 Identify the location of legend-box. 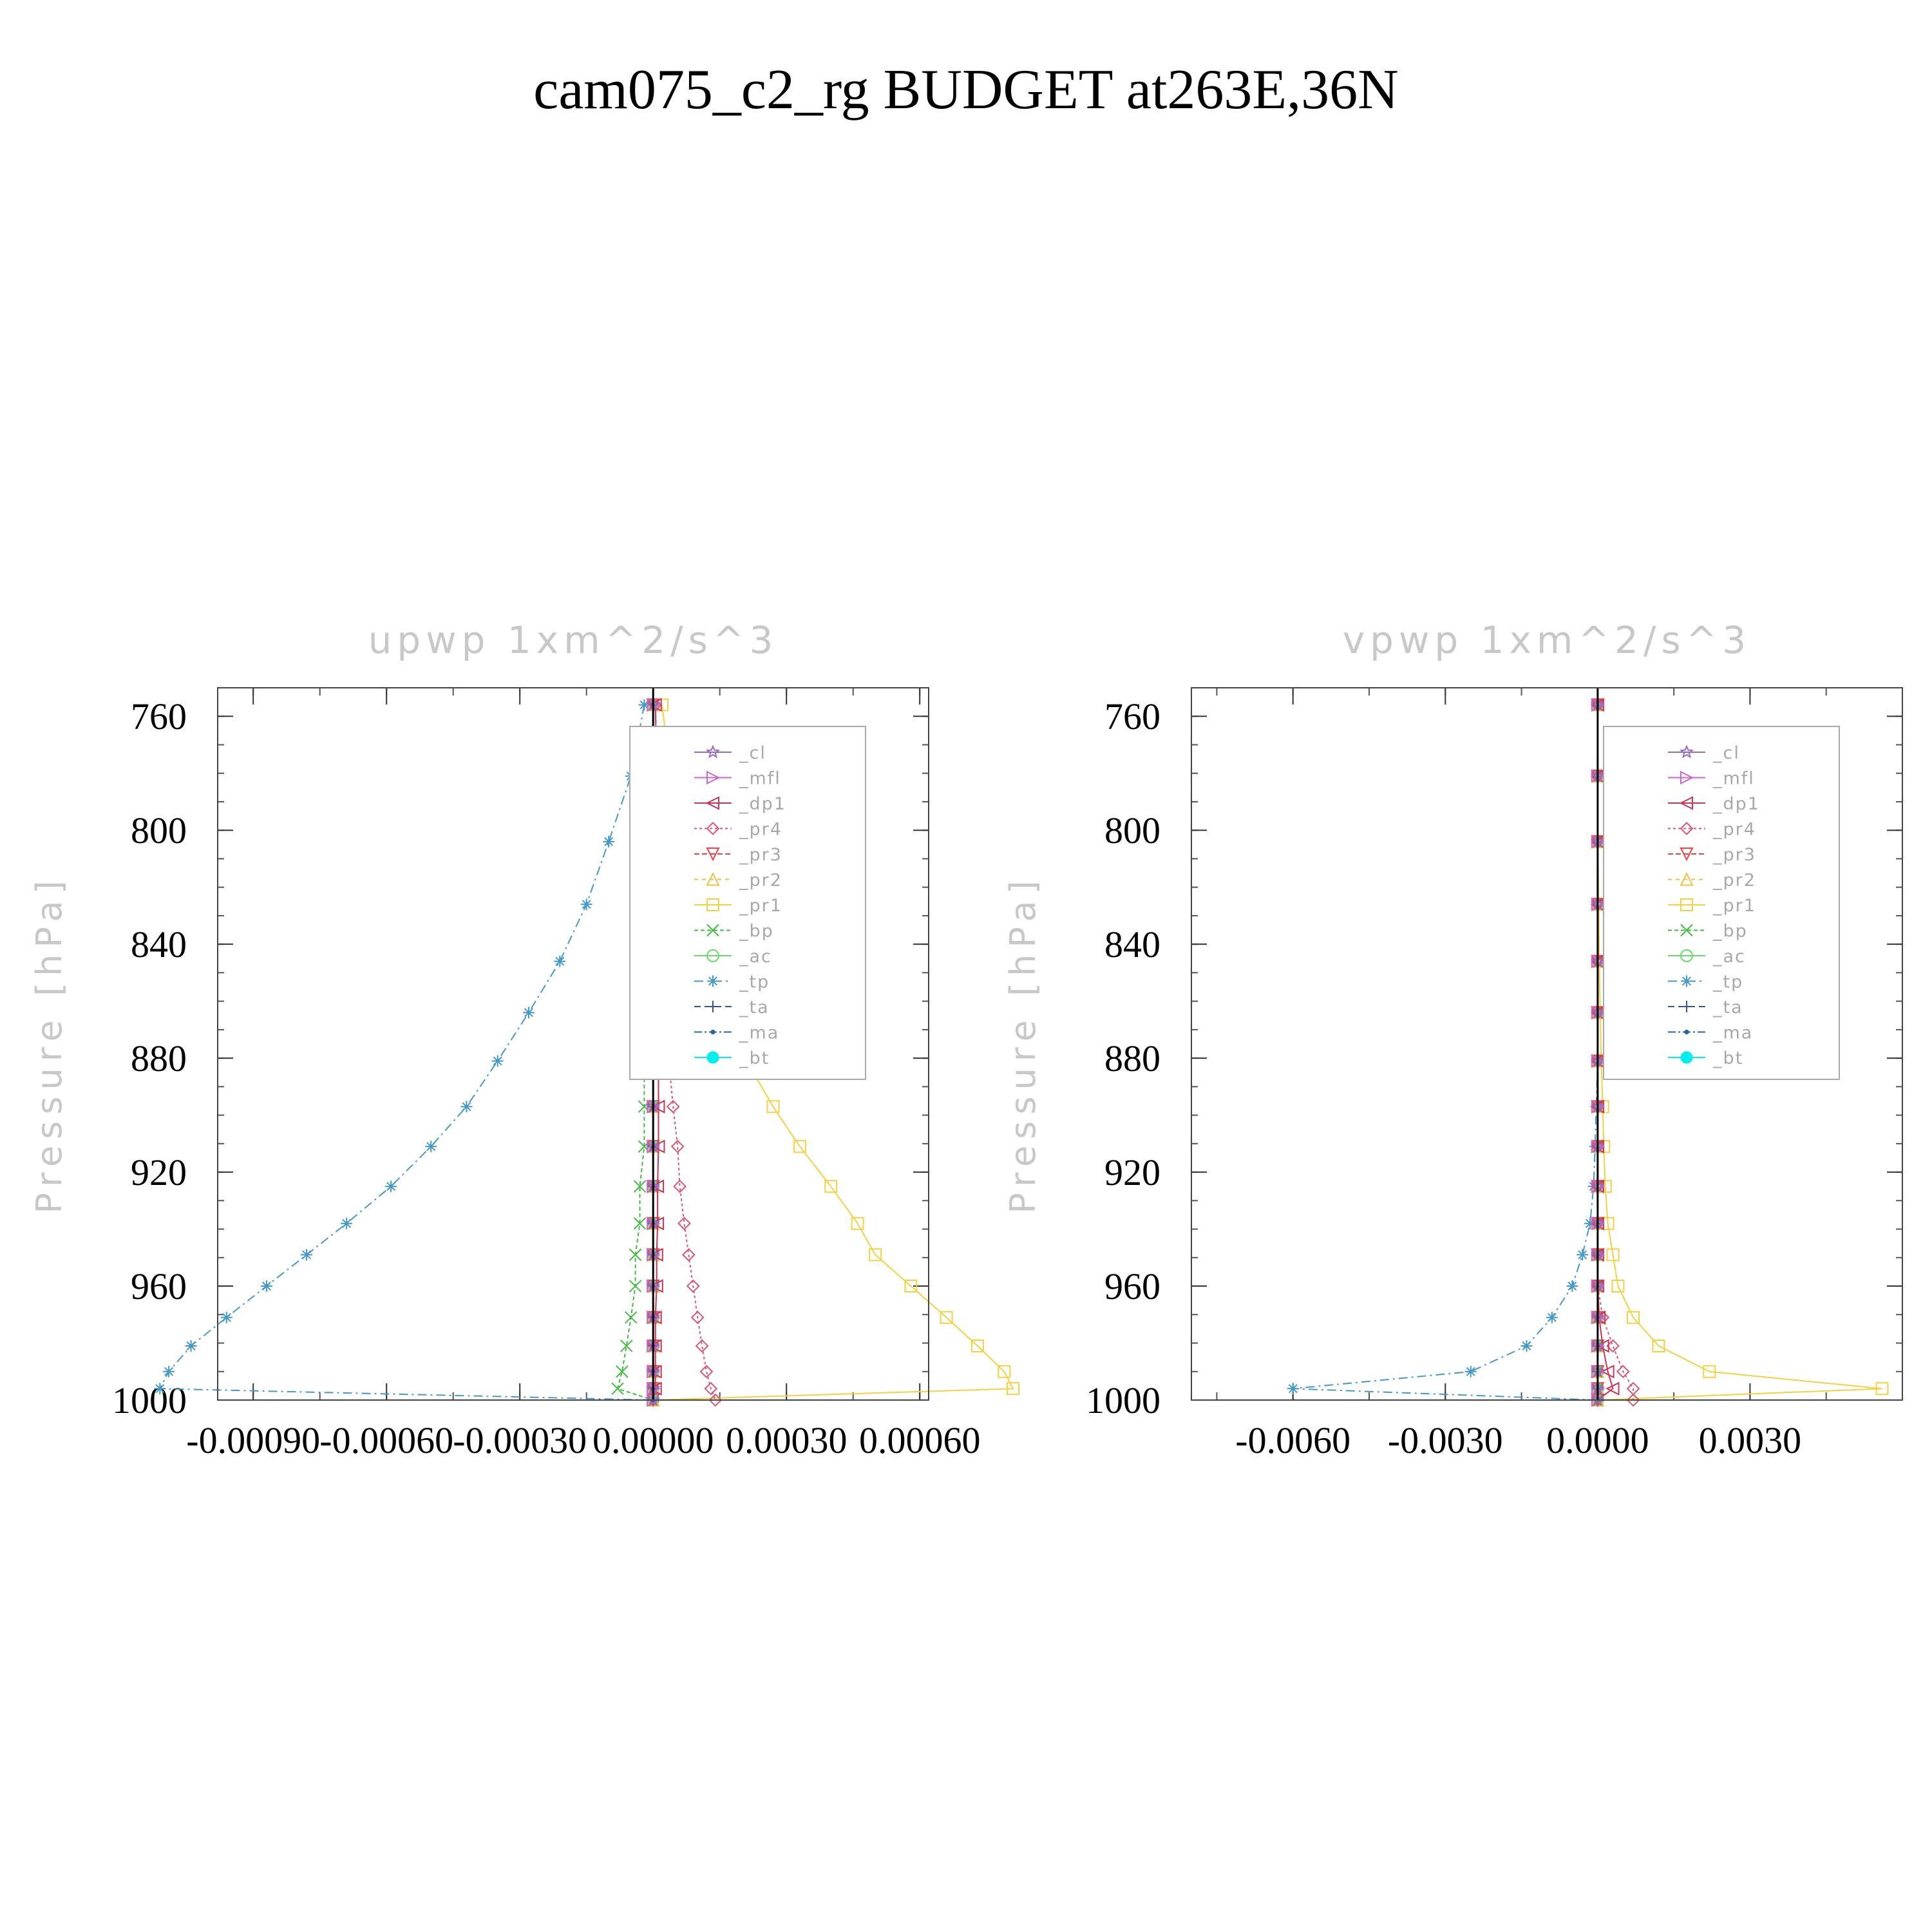
(748, 903).